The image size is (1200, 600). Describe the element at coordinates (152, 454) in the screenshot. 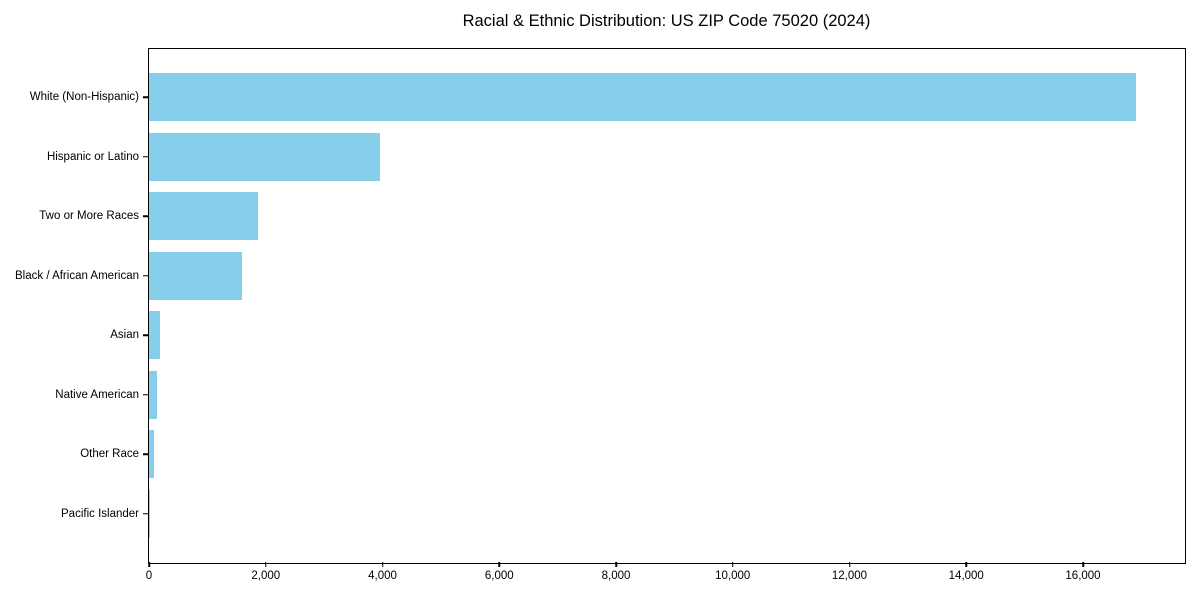

I see `bar-other-race` at that location.